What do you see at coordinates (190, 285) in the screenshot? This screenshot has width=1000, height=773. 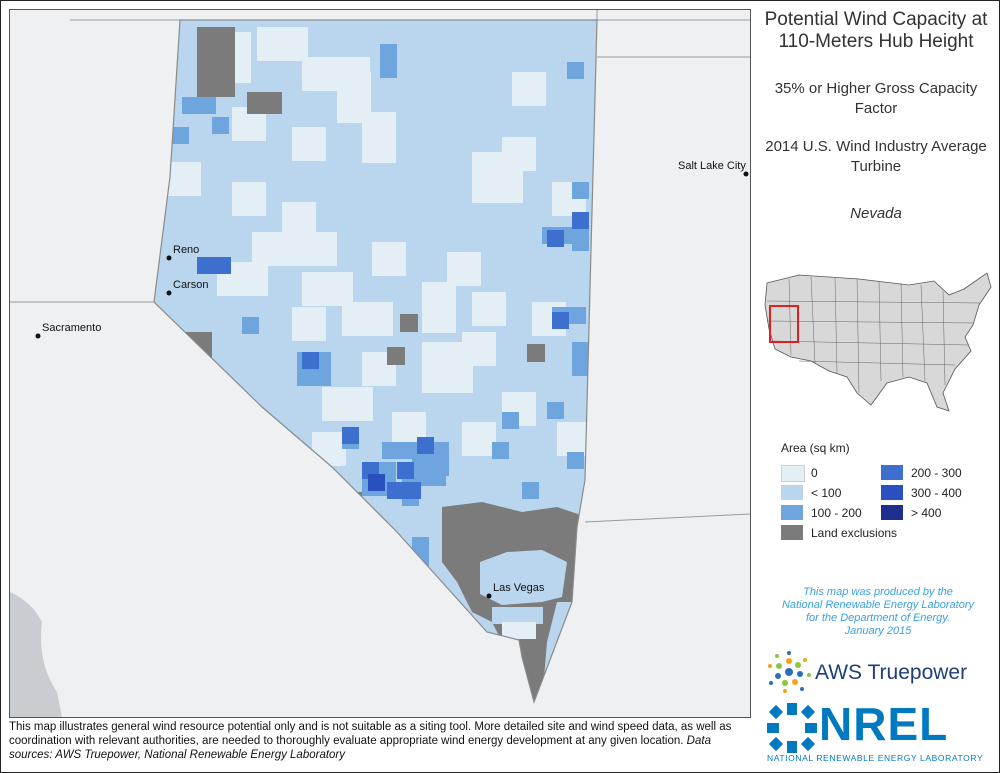 I see `city-label: Carson` at bounding box center [190, 285].